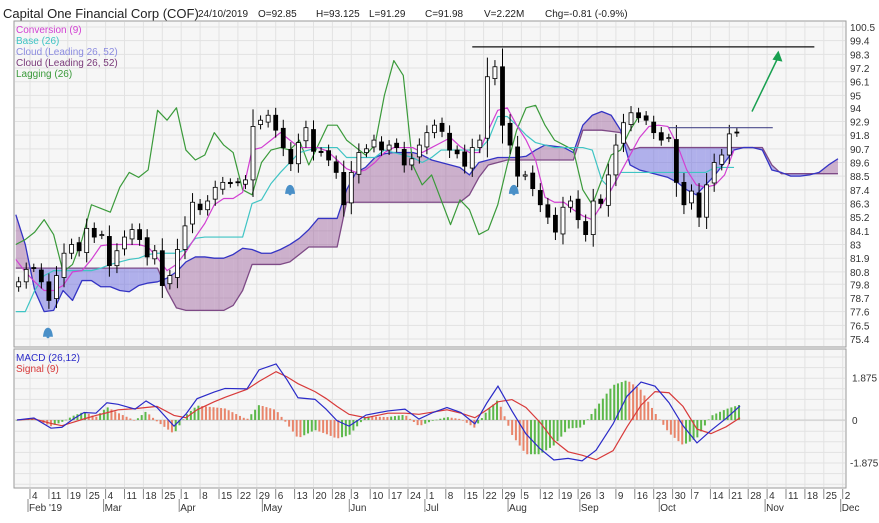  What do you see at coordinates (37, 41) in the screenshot?
I see `legend-base: Base (26)` at bounding box center [37, 41].